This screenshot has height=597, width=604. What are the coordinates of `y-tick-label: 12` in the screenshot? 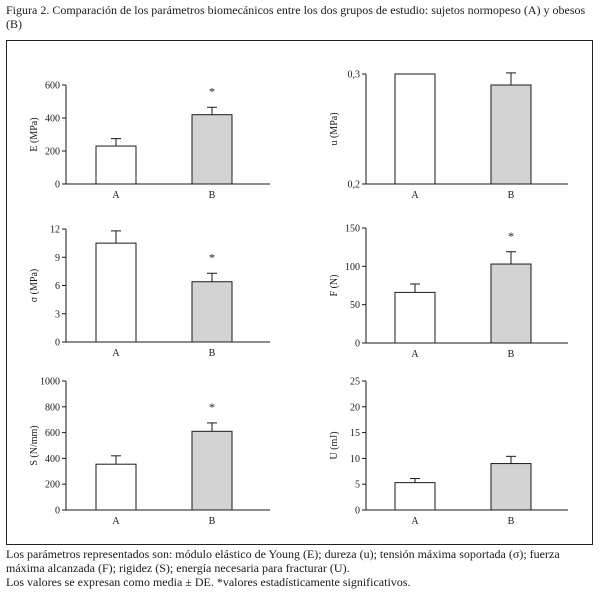 It's located at (55, 230).